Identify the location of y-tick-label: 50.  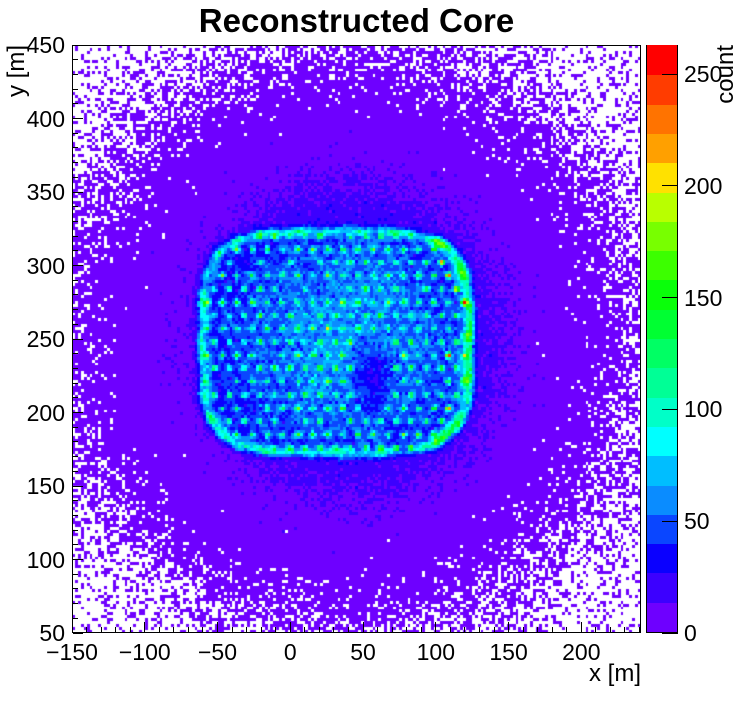
(52, 633).